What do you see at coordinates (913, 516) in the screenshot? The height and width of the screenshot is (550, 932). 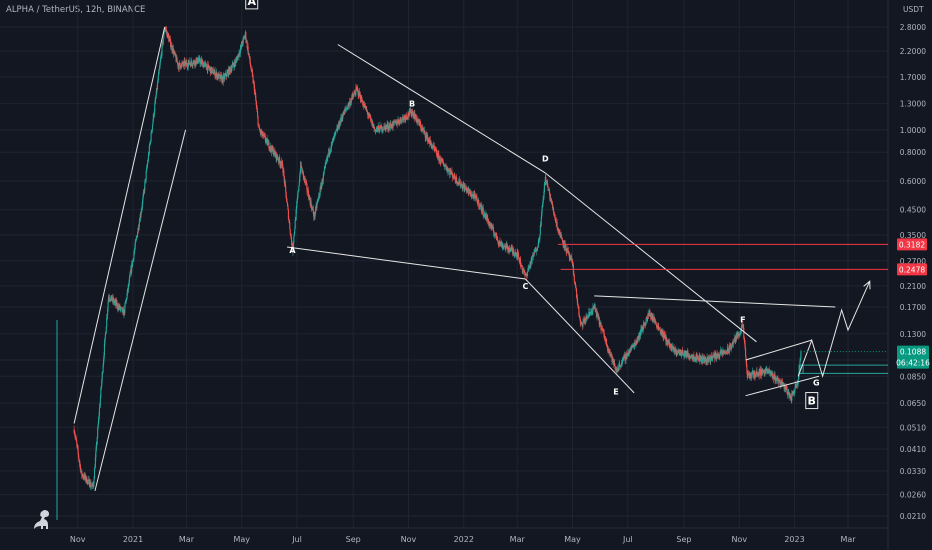 I see `y-tick-label: 0.0210` at bounding box center [913, 516].